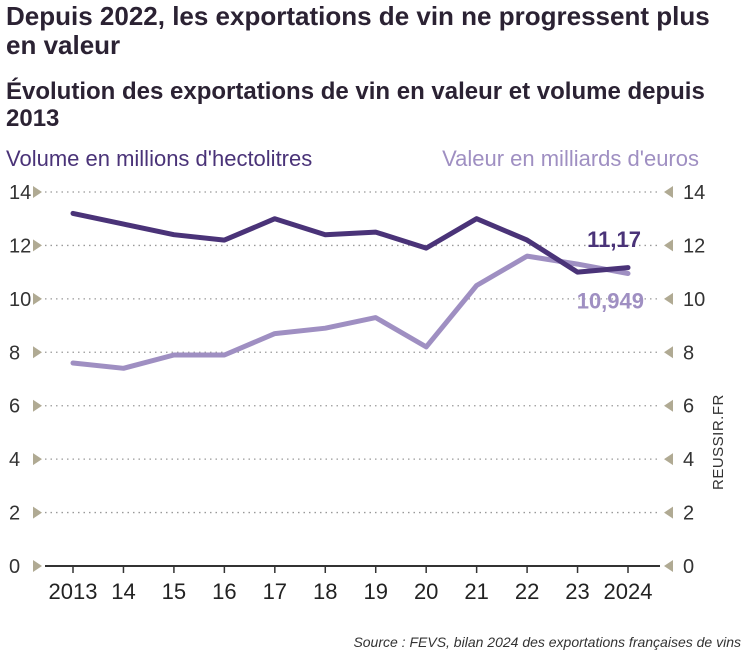 The image size is (747, 658). What do you see at coordinates (73, 591) in the screenshot?
I see `x-tick-label: 2013` at bounding box center [73, 591].